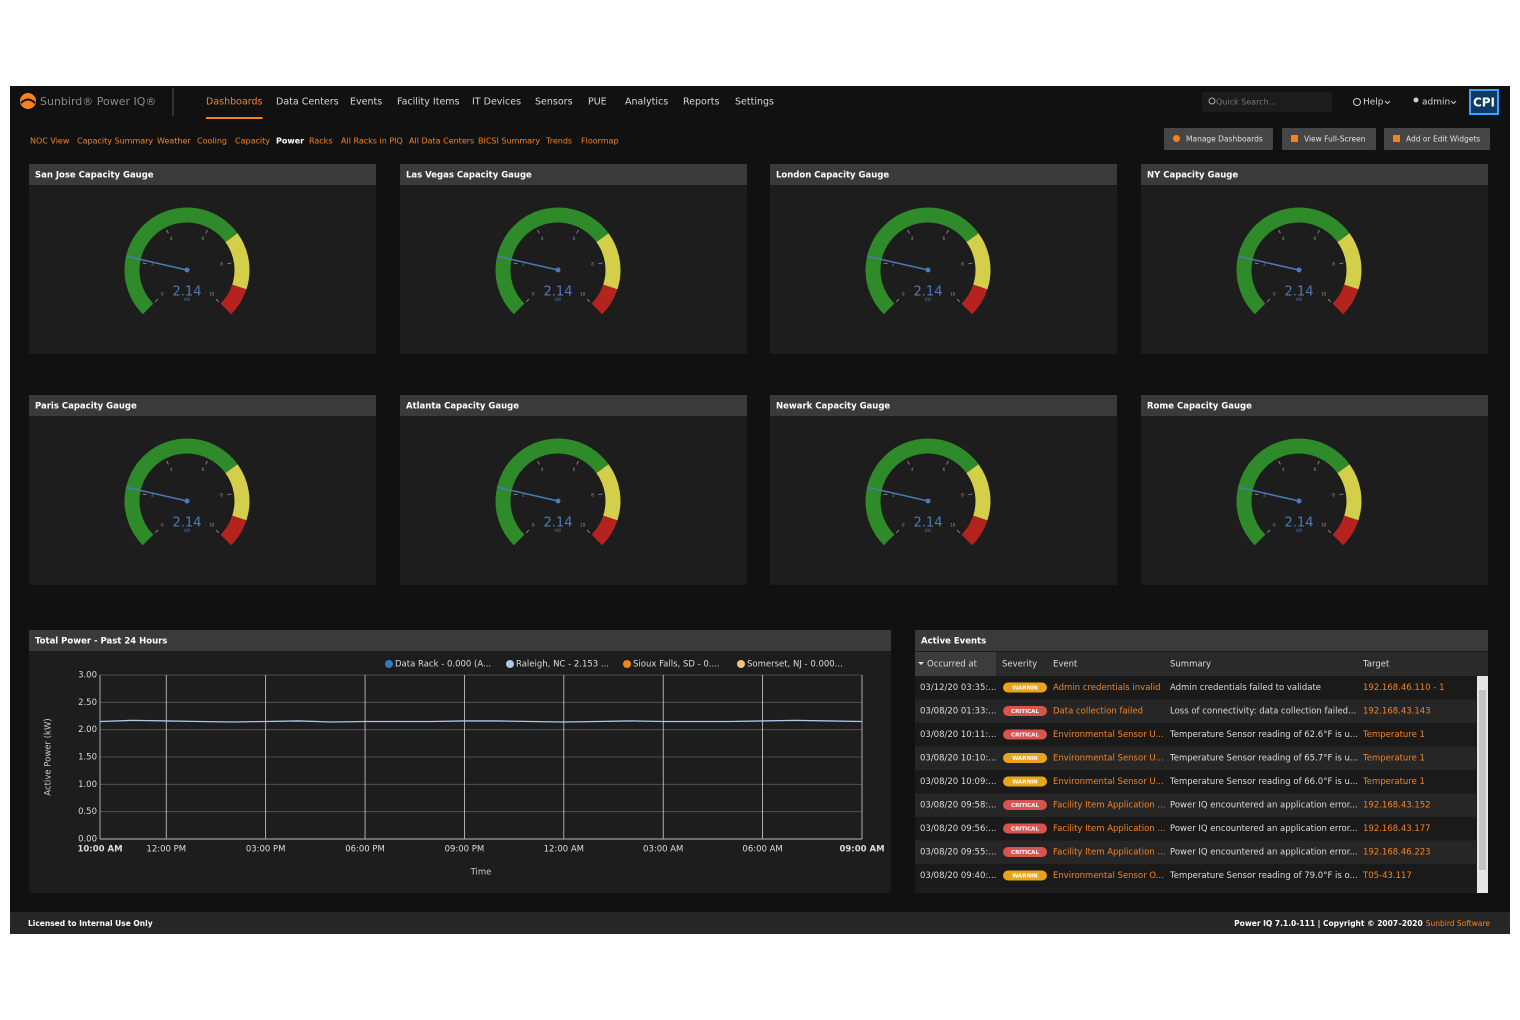  What do you see at coordinates (1397, 806) in the screenshot?
I see `cell-target: 192.168.43.152` at bounding box center [1397, 806].